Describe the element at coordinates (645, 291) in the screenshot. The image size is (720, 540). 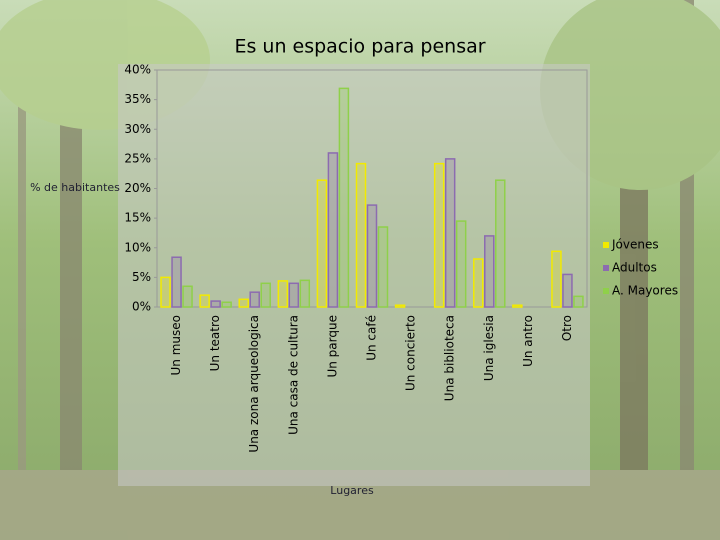
I see `legend-label: A. Mayores` at that location.